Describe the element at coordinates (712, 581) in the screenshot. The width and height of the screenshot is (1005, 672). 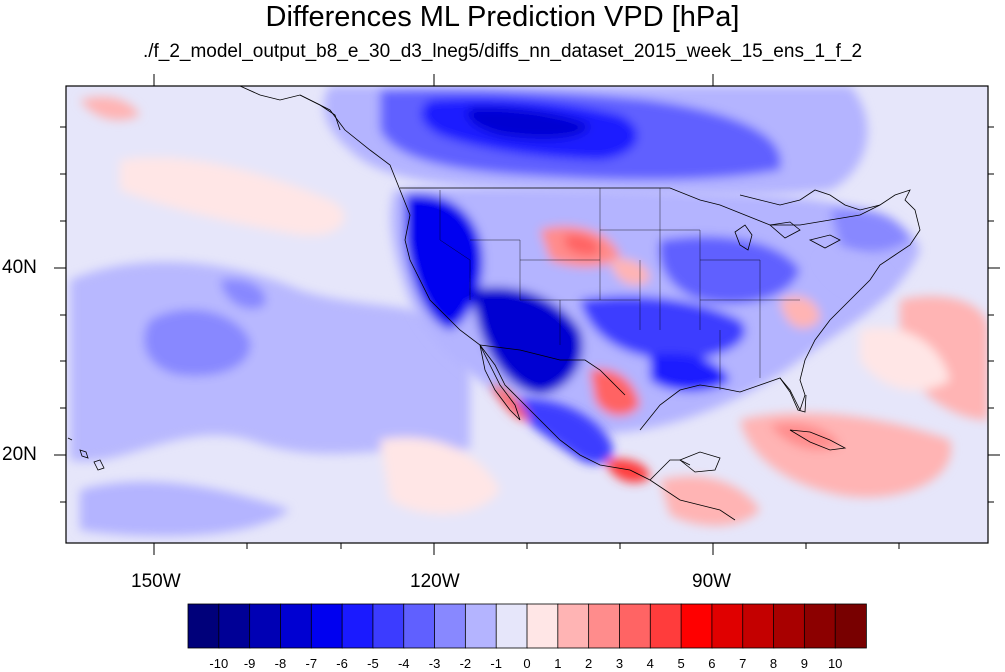
I see `lon-label-90w: 90W` at that location.